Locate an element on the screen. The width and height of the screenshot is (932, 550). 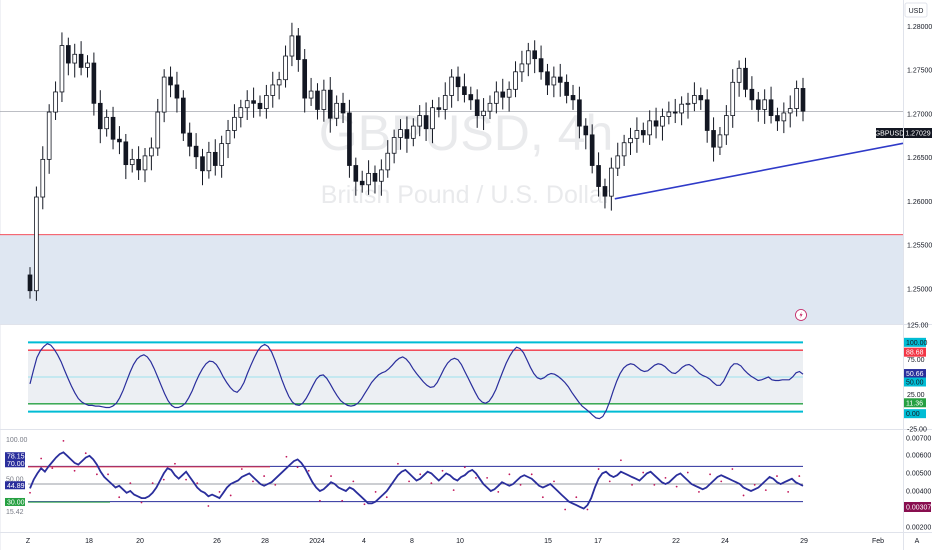
time-axis-corner-left: Z is located at coordinates (28, 541).